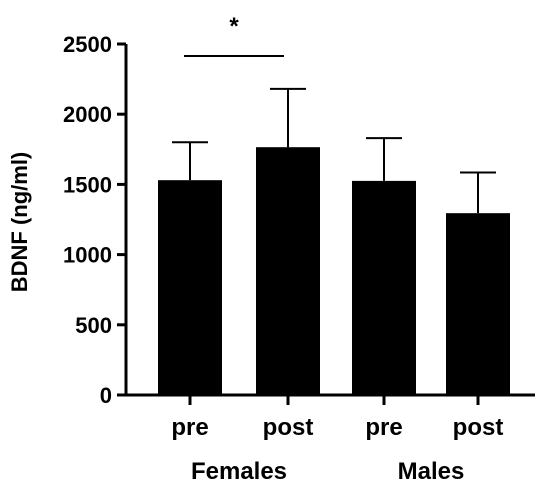 This screenshot has height=492, width=550. What do you see at coordinates (106, 395) in the screenshot?
I see `y-tick-label: 0` at bounding box center [106, 395].